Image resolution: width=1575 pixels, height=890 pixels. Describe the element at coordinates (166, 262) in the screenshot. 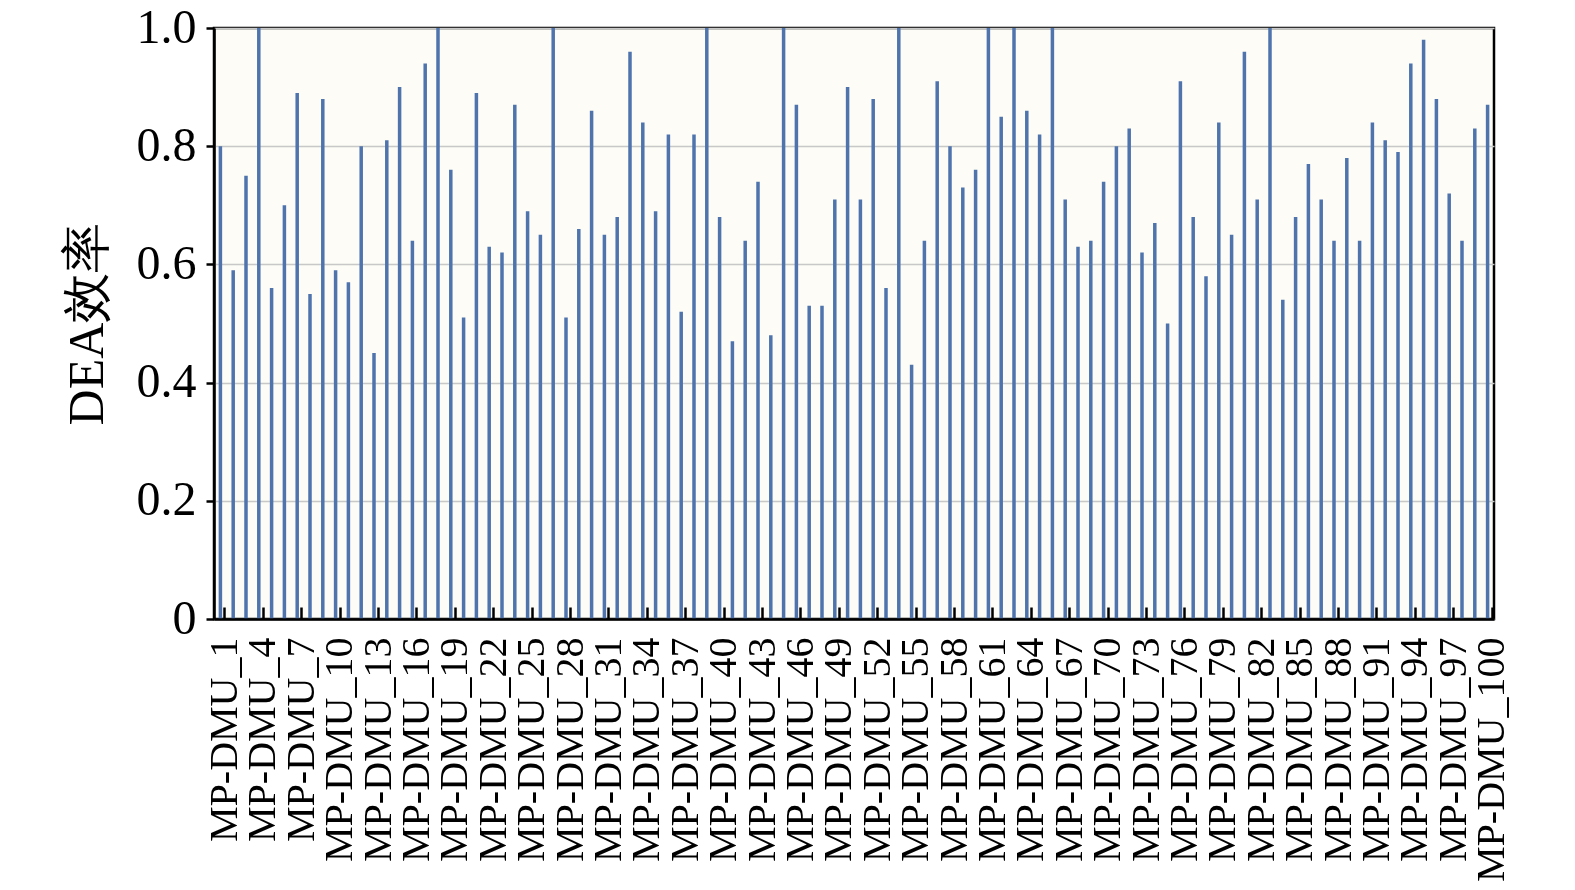

I see `y-tick-label: 0.6` at that location.